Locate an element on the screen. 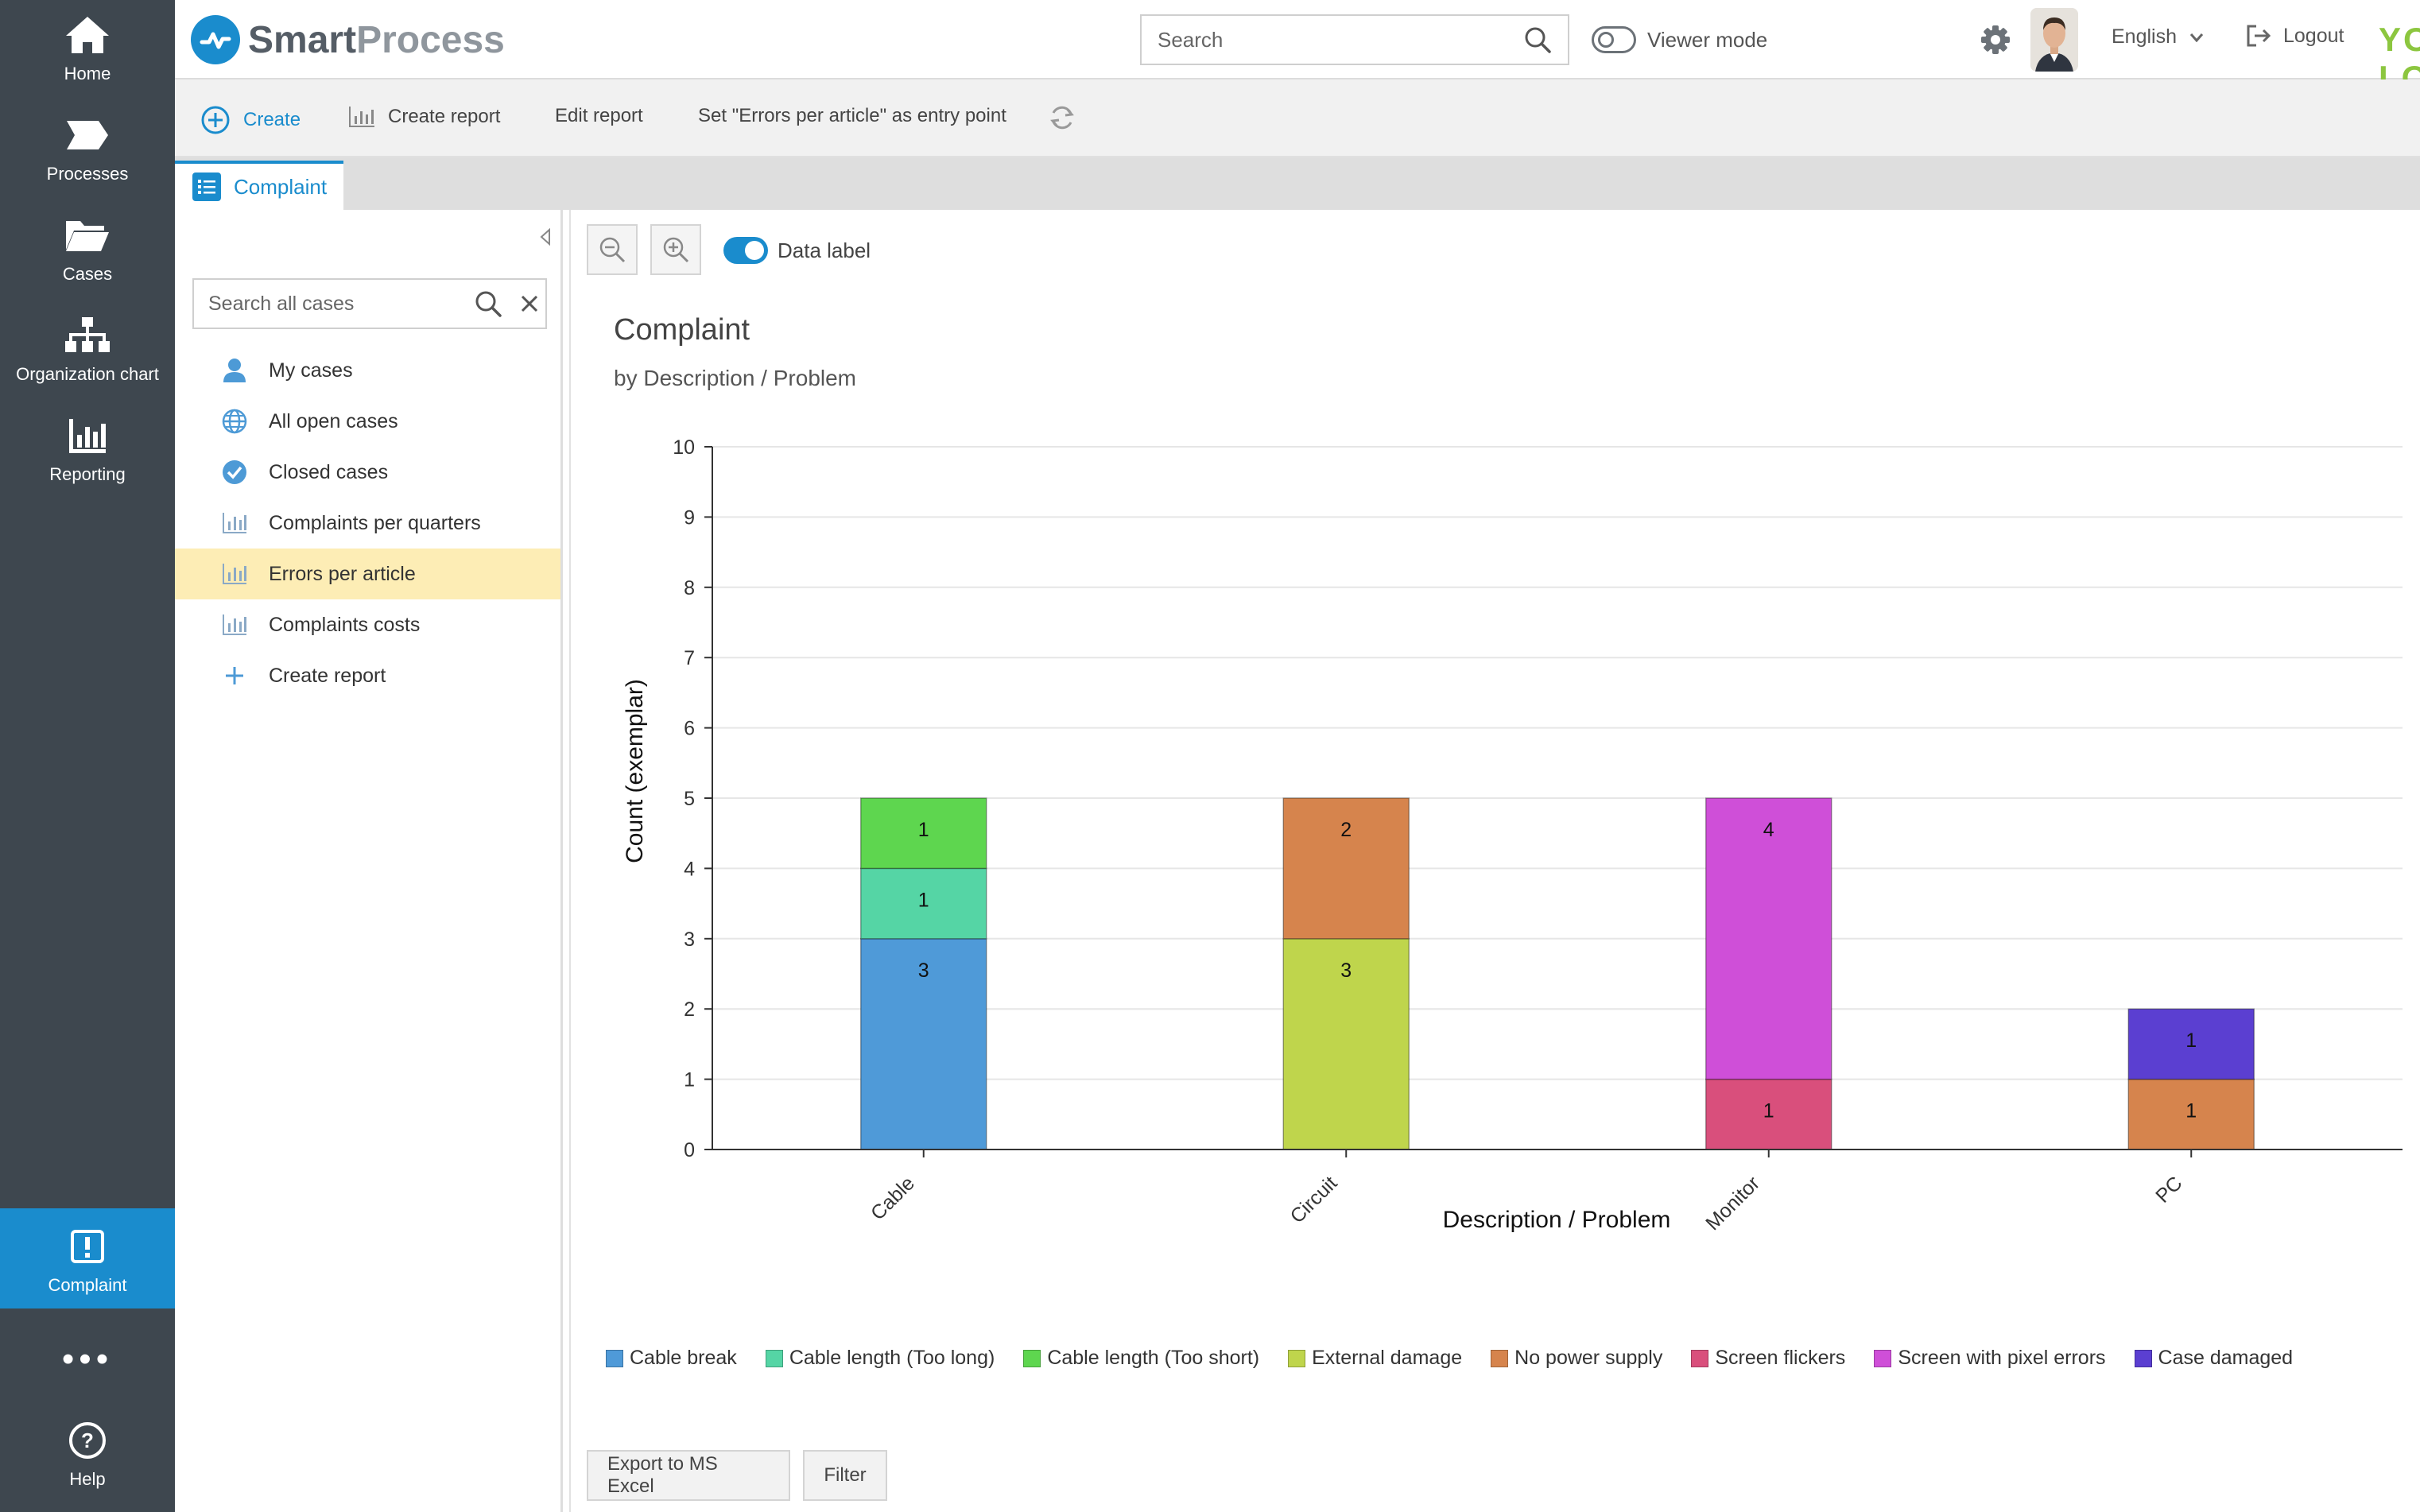 This screenshot has height=1512, width=2420. legend-item: Screen with pixel errors is located at coordinates (1990, 1358).